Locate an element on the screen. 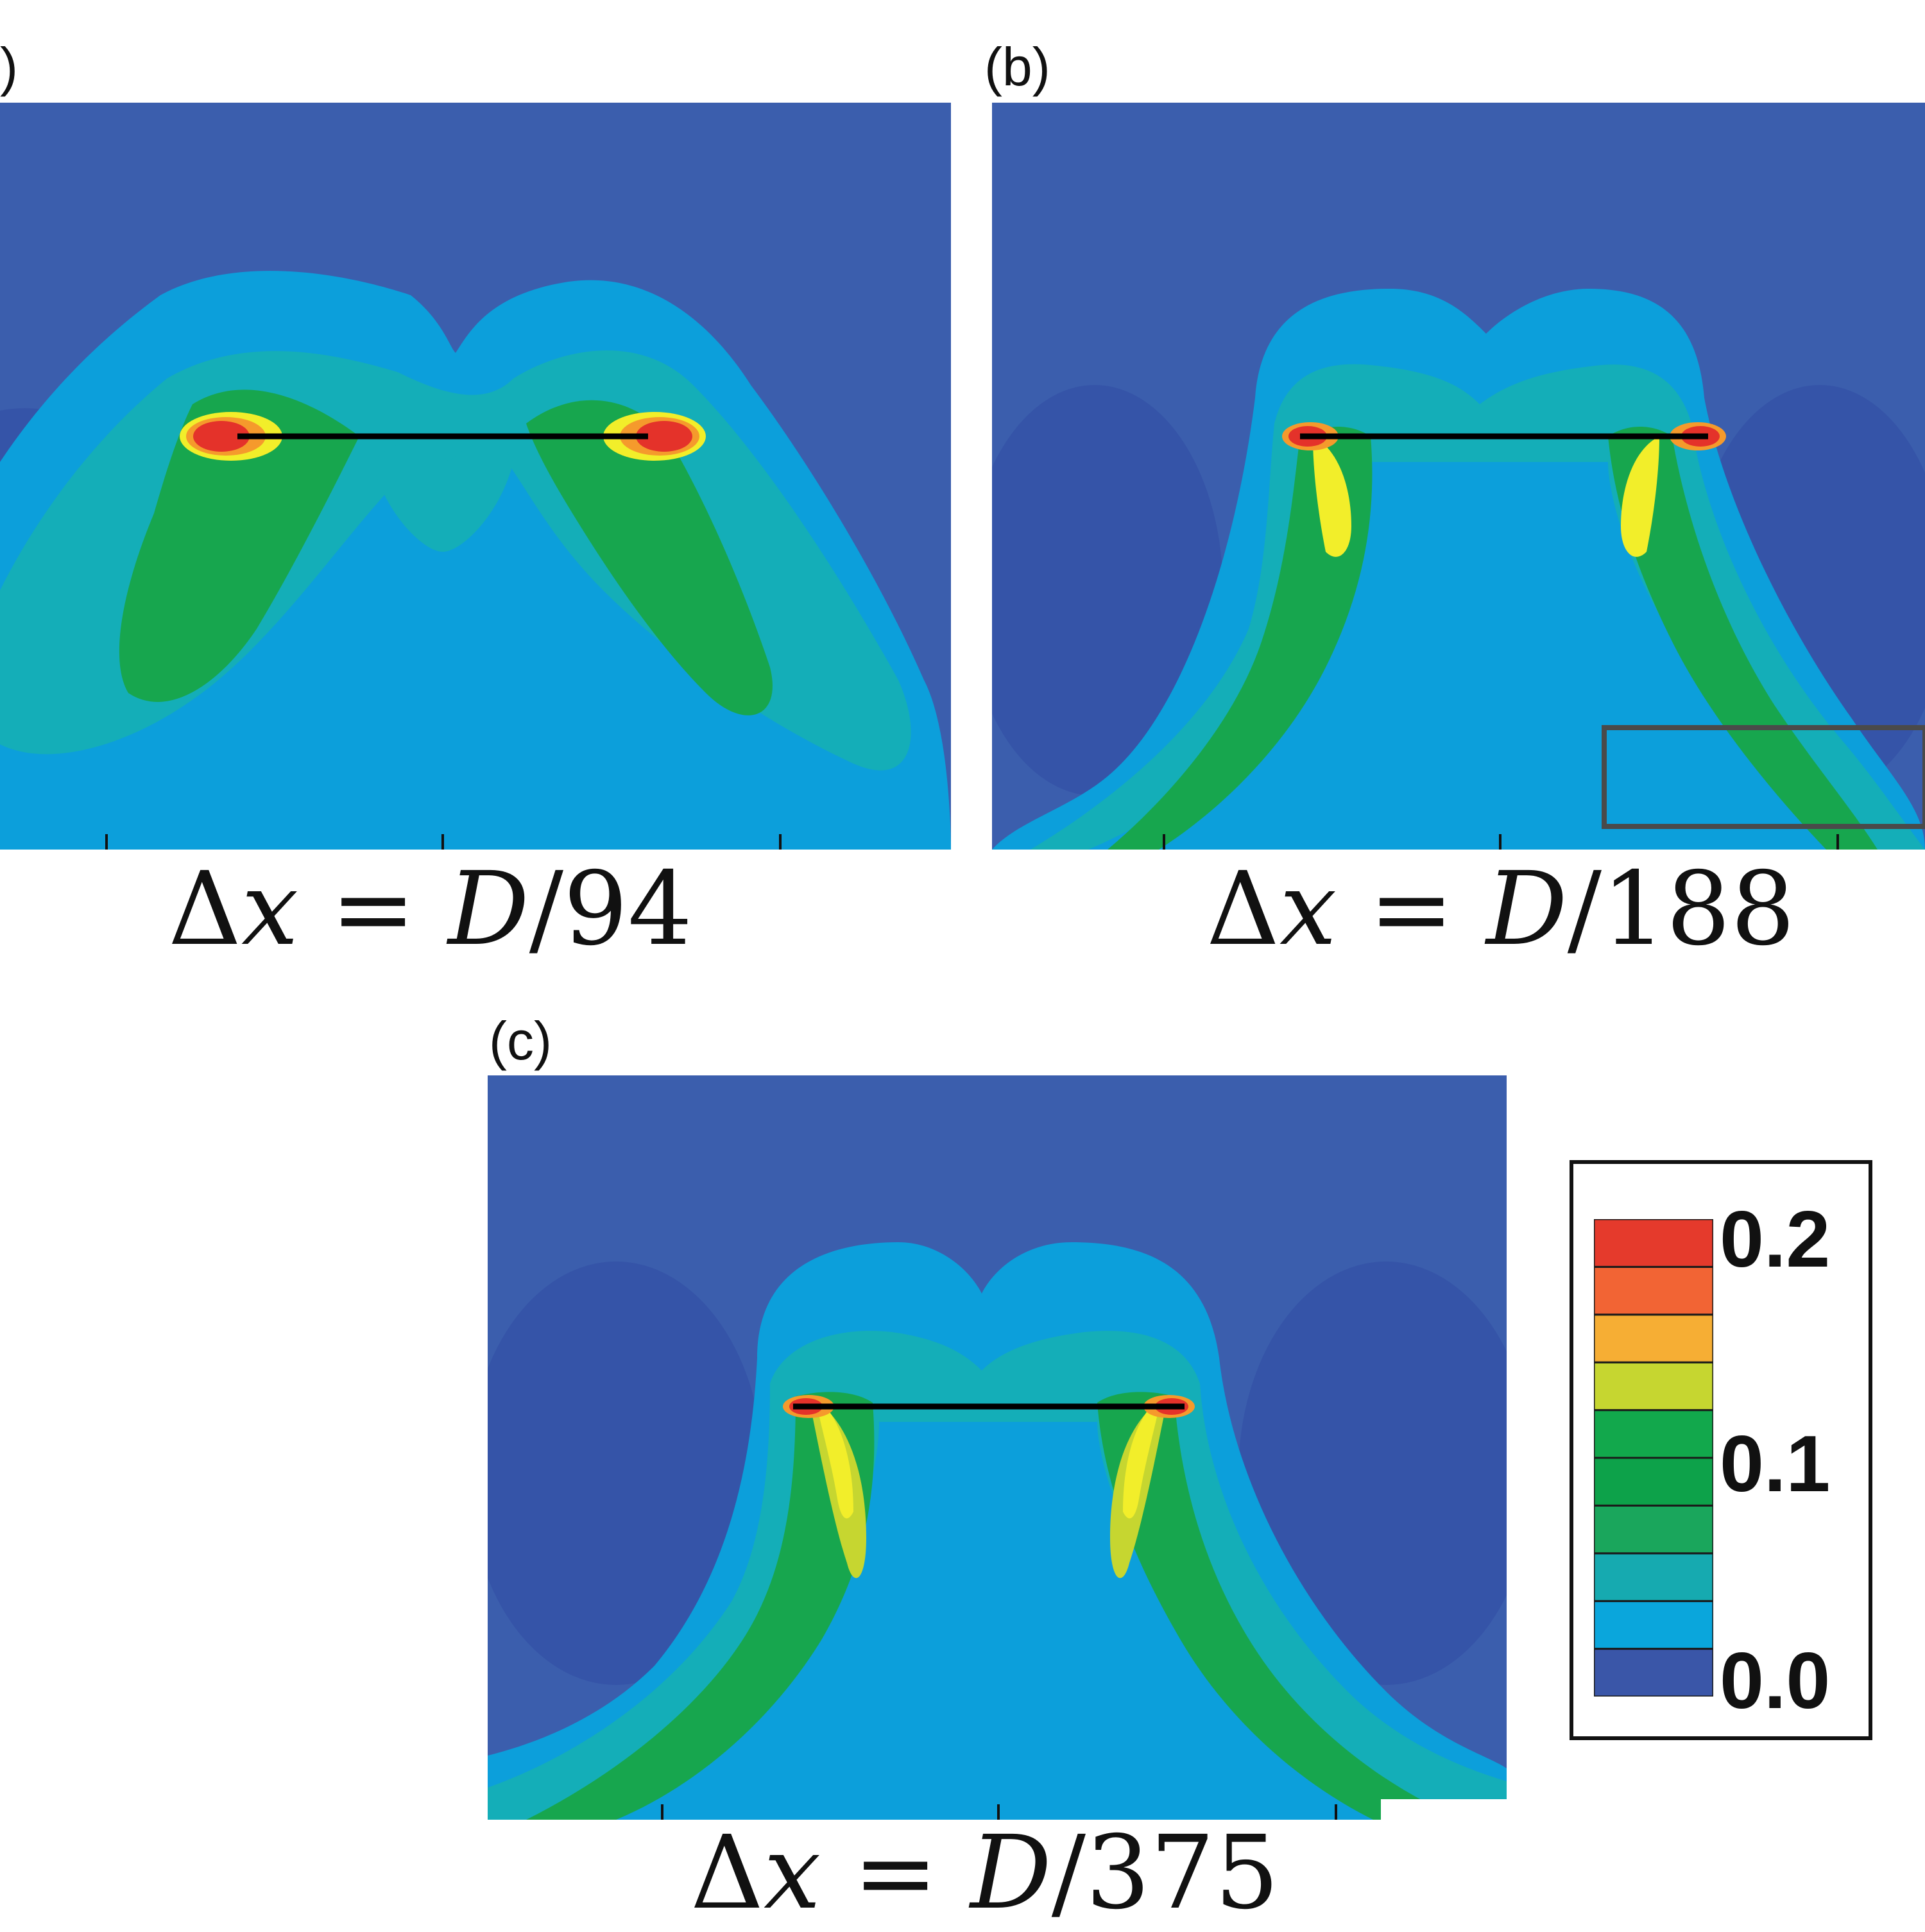  streak-right-core is located at coordinates (1142, 1458).